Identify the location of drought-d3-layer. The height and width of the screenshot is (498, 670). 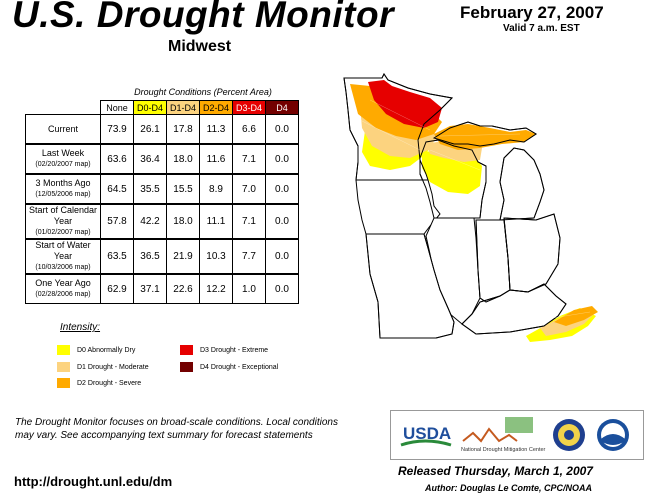
(405, 104).